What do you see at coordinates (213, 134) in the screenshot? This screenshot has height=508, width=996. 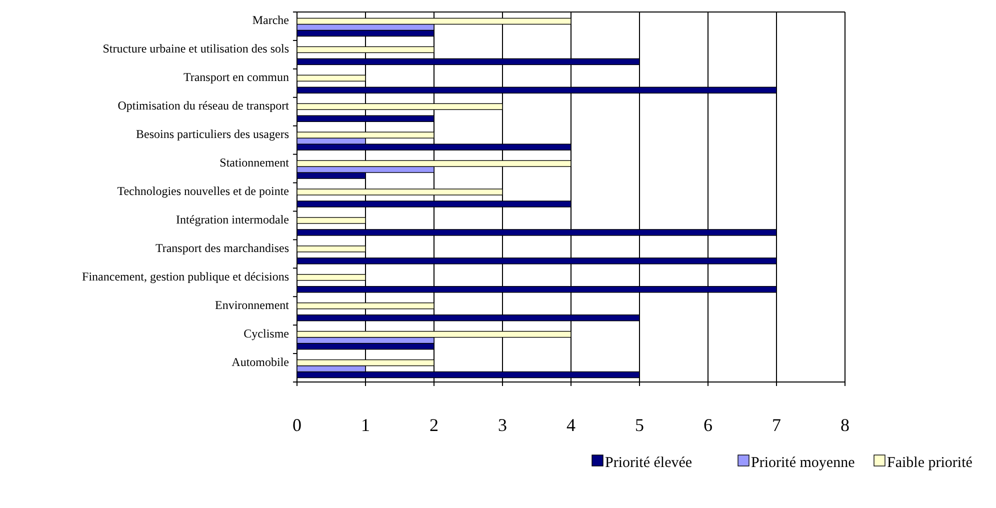 I see `y-tick-label: Besoins particuliers des usagers` at bounding box center [213, 134].